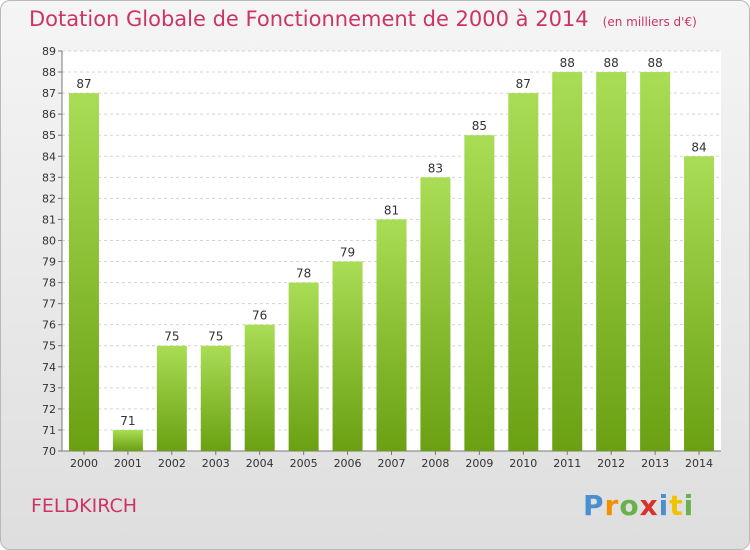 The width and height of the screenshot is (750, 550). Describe the element at coordinates (49, 409) in the screenshot. I see `y-tick-label: 72` at that location.